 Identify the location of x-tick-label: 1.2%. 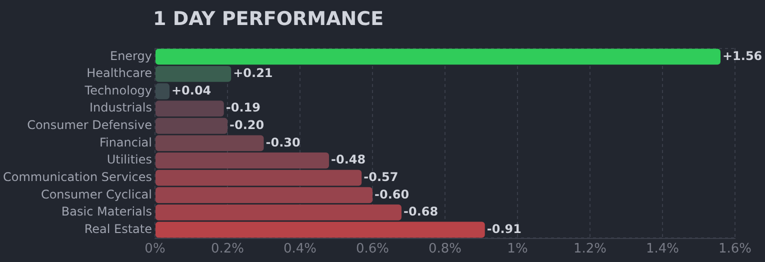
(590, 249).